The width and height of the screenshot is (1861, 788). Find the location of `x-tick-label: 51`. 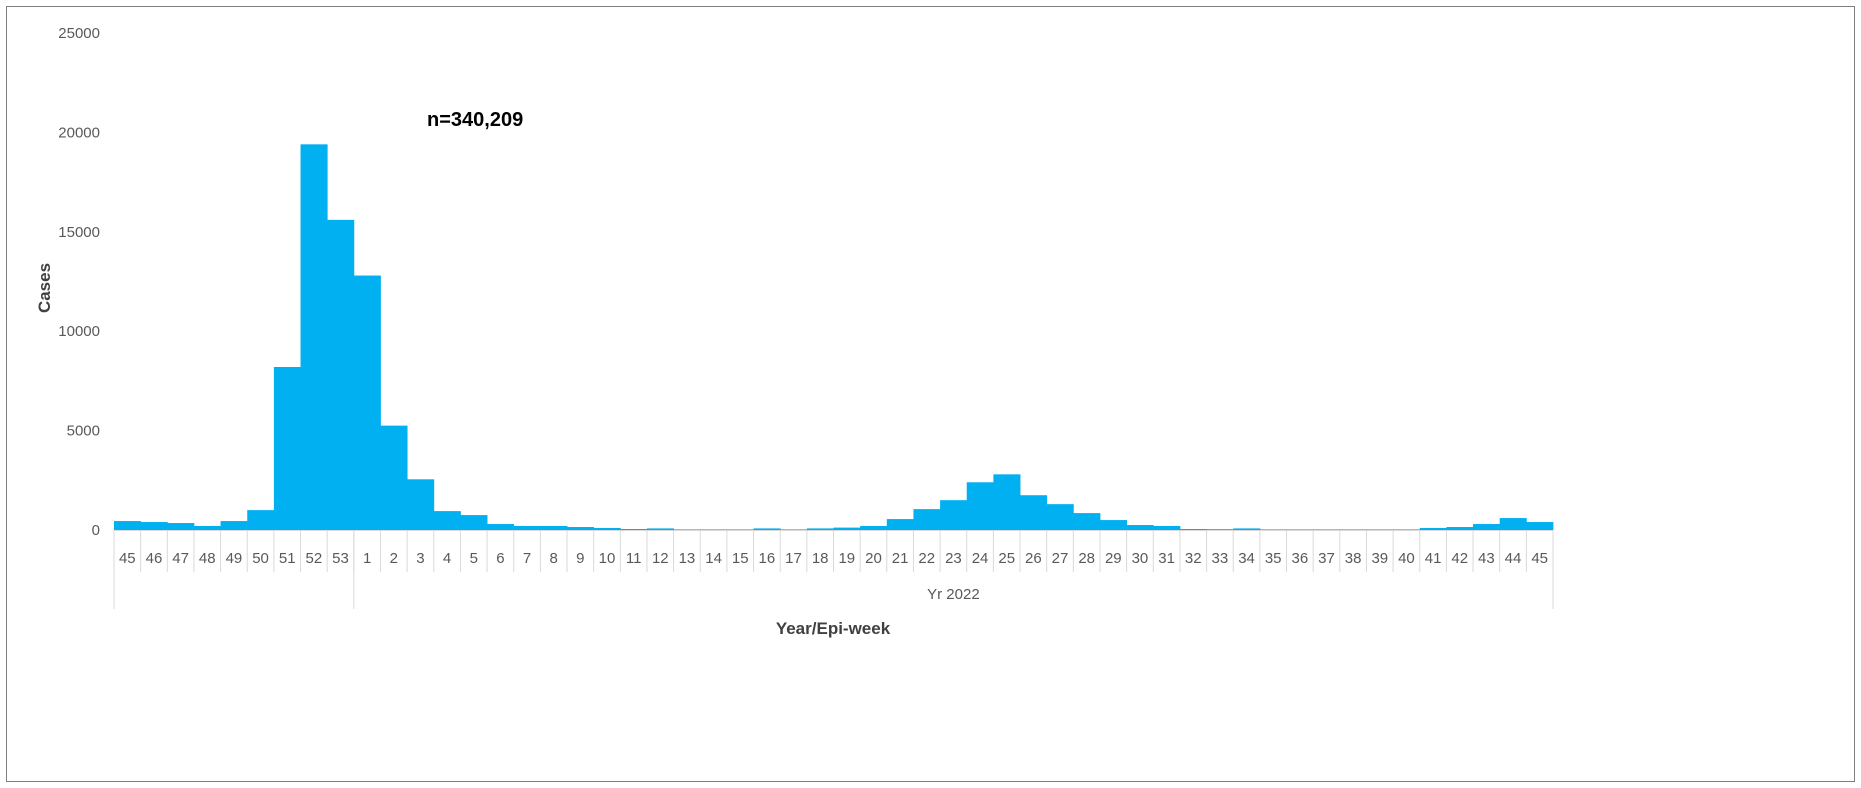

x-tick-label: 51 is located at coordinates (287, 558).